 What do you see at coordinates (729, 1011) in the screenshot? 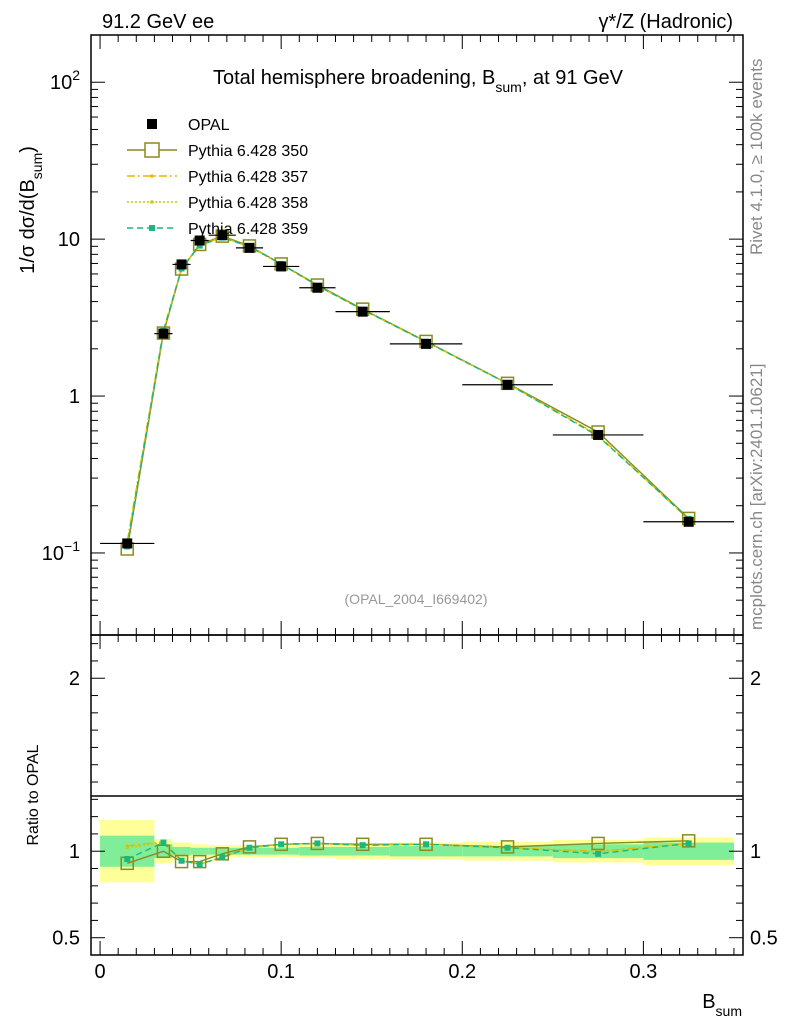
I see `x-axis-label-sub: sum` at bounding box center [729, 1011].